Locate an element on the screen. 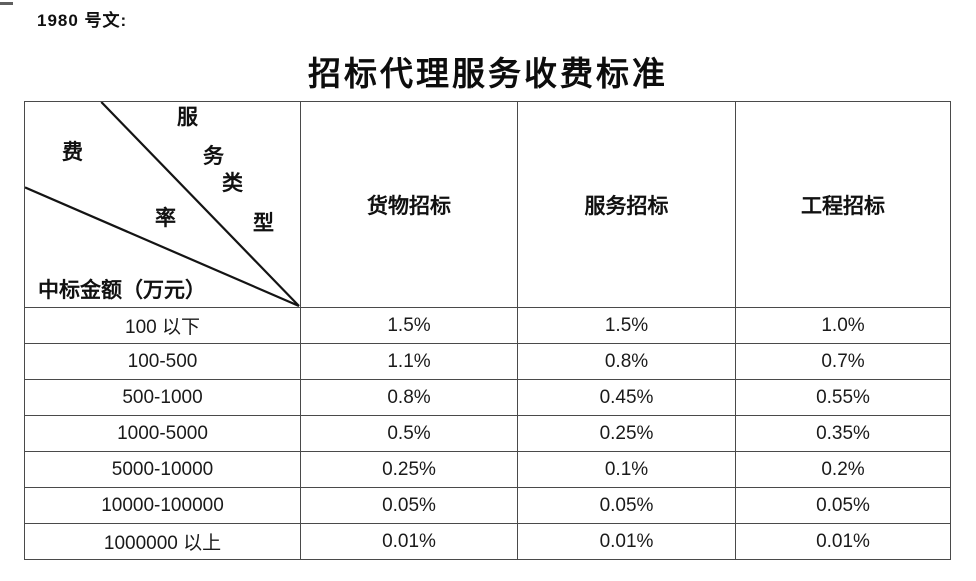 This screenshot has width=976, height=581. table-corner-cell: 服 务 类 型 费 率 中标金额（万元） is located at coordinates (162, 204).